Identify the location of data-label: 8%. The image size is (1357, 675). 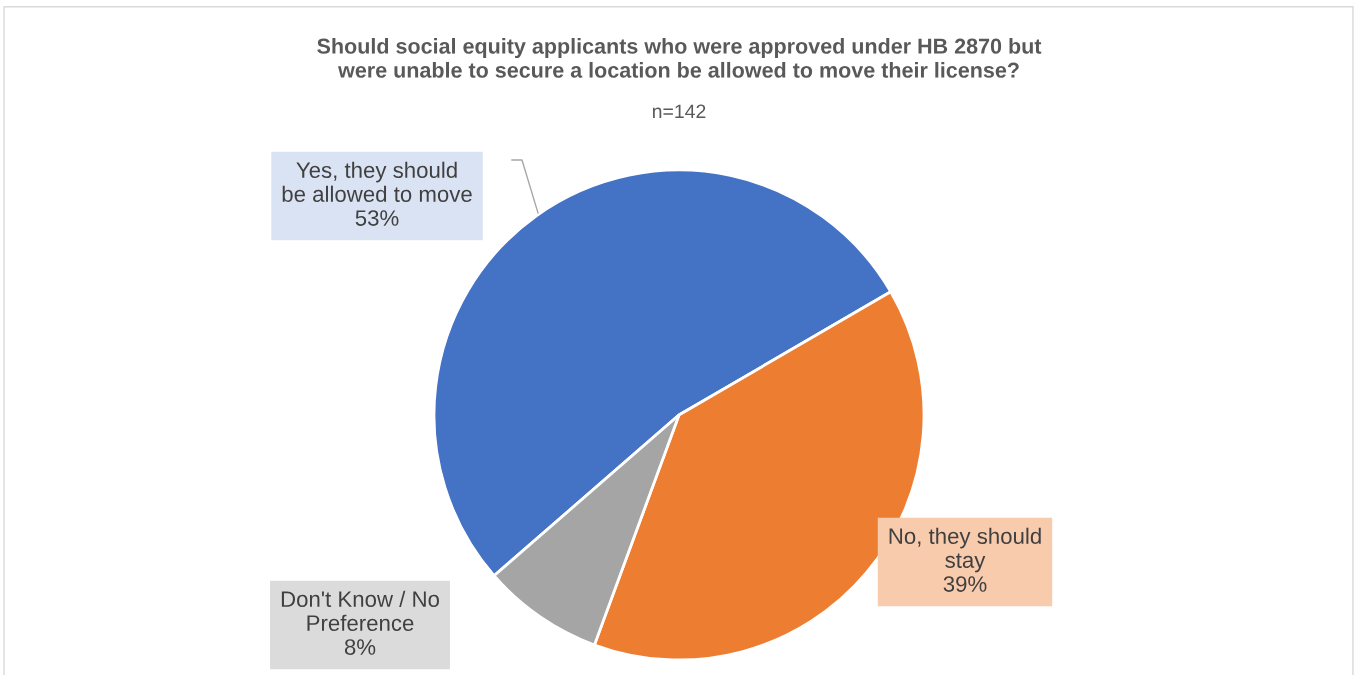
(360, 647).